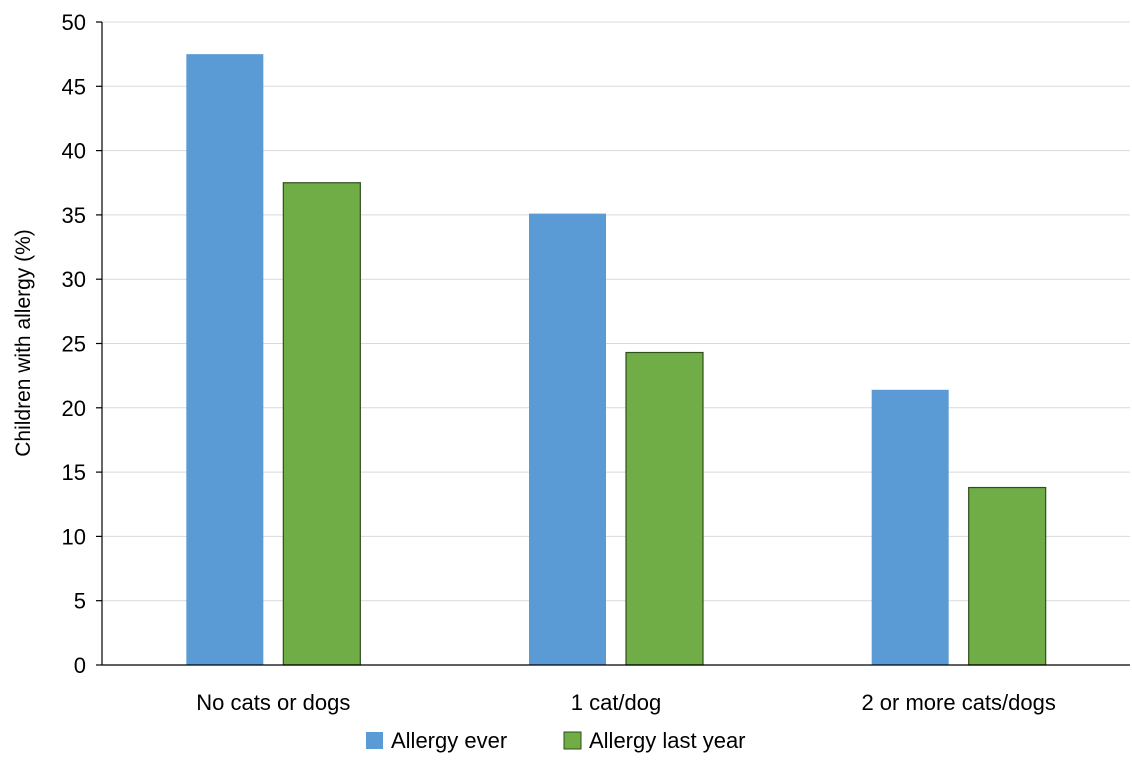 The width and height of the screenshot is (1132, 766). Describe the element at coordinates (616, 702) in the screenshot. I see `x-category-label: 1 cat/dog` at that location.